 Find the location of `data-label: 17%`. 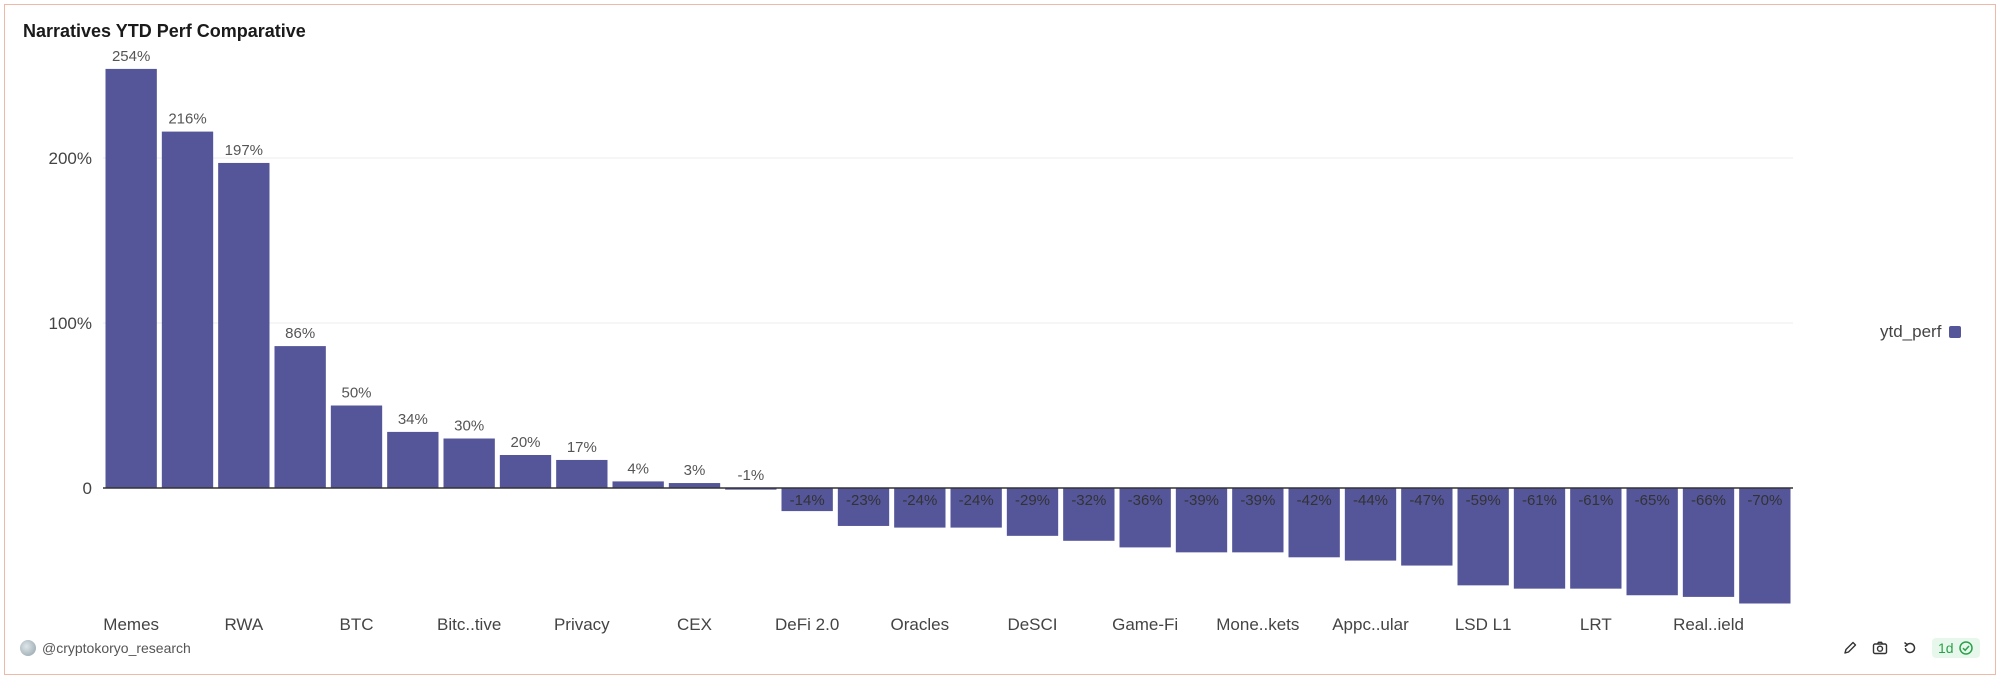

data-label: 17% is located at coordinates (582, 447).